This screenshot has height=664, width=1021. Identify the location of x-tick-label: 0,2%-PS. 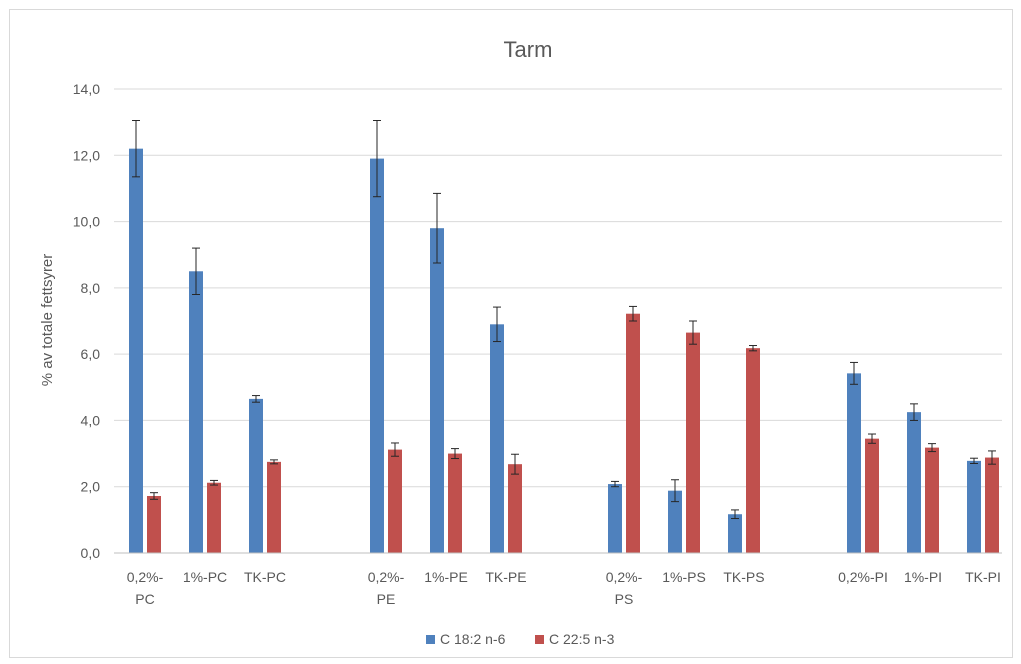
(624, 588).